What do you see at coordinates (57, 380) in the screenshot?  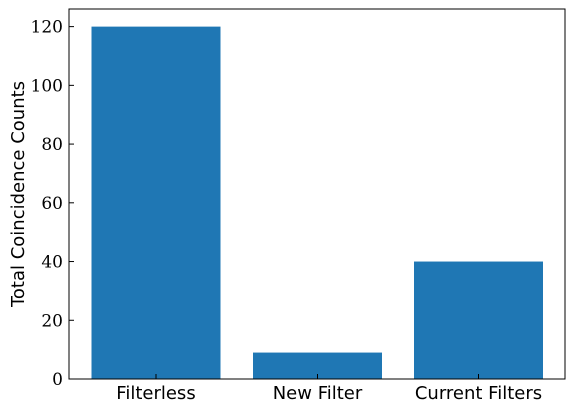 I see `y-tick-label: 0` at bounding box center [57, 380].